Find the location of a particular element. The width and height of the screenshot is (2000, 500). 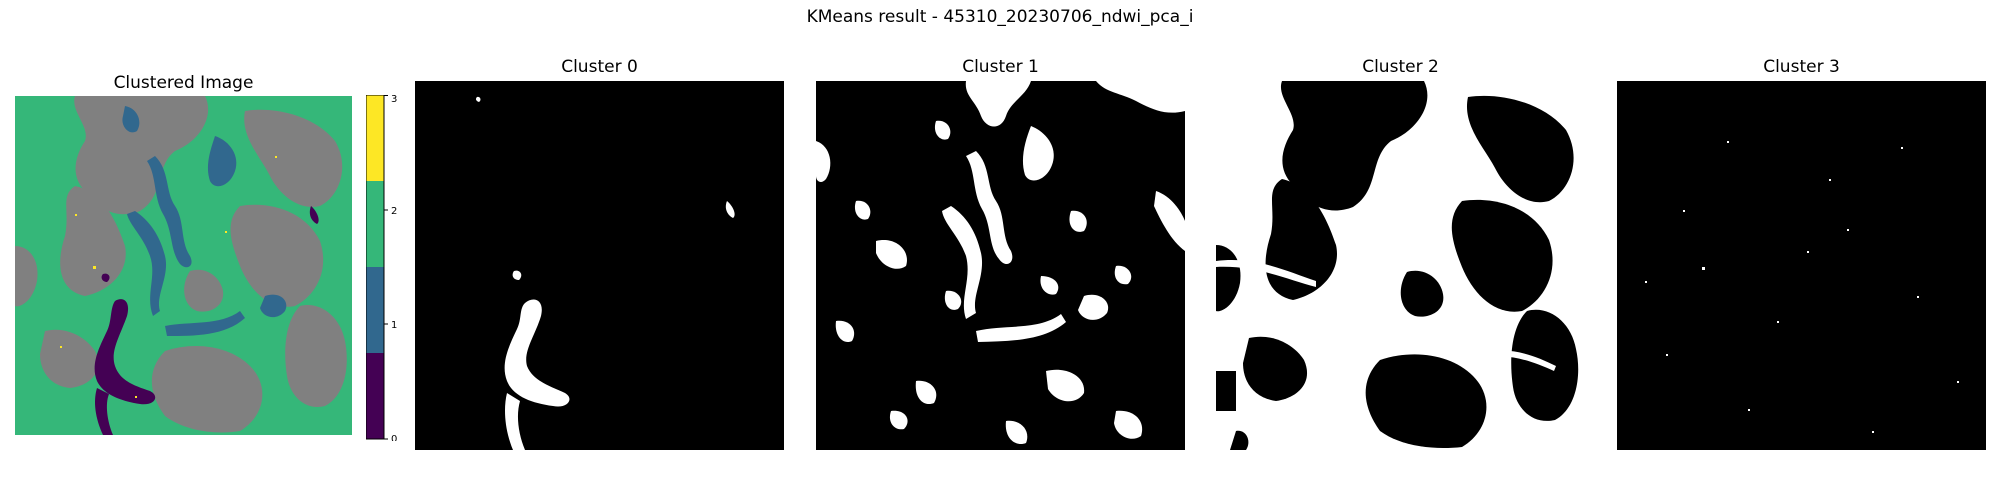

clustered-image-panel is located at coordinates (183, 265).